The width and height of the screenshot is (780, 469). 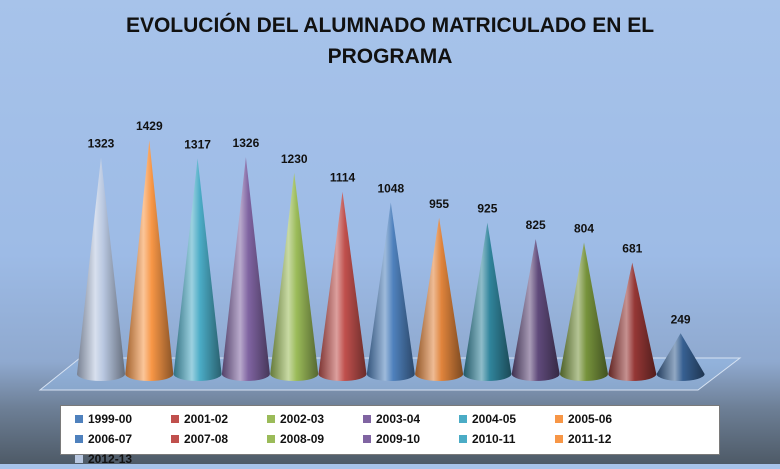 What do you see at coordinates (390, 56) in the screenshot?
I see `chart-title-line-2: PROGRAMA` at bounding box center [390, 56].